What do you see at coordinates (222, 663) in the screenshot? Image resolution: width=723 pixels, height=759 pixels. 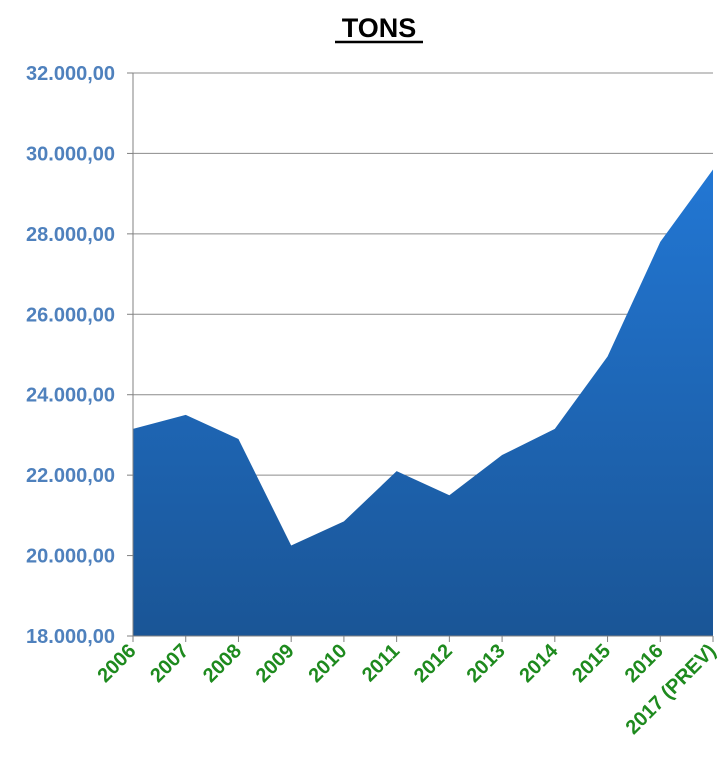 I see `x-tick-label: 2008` at bounding box center [222, 663].